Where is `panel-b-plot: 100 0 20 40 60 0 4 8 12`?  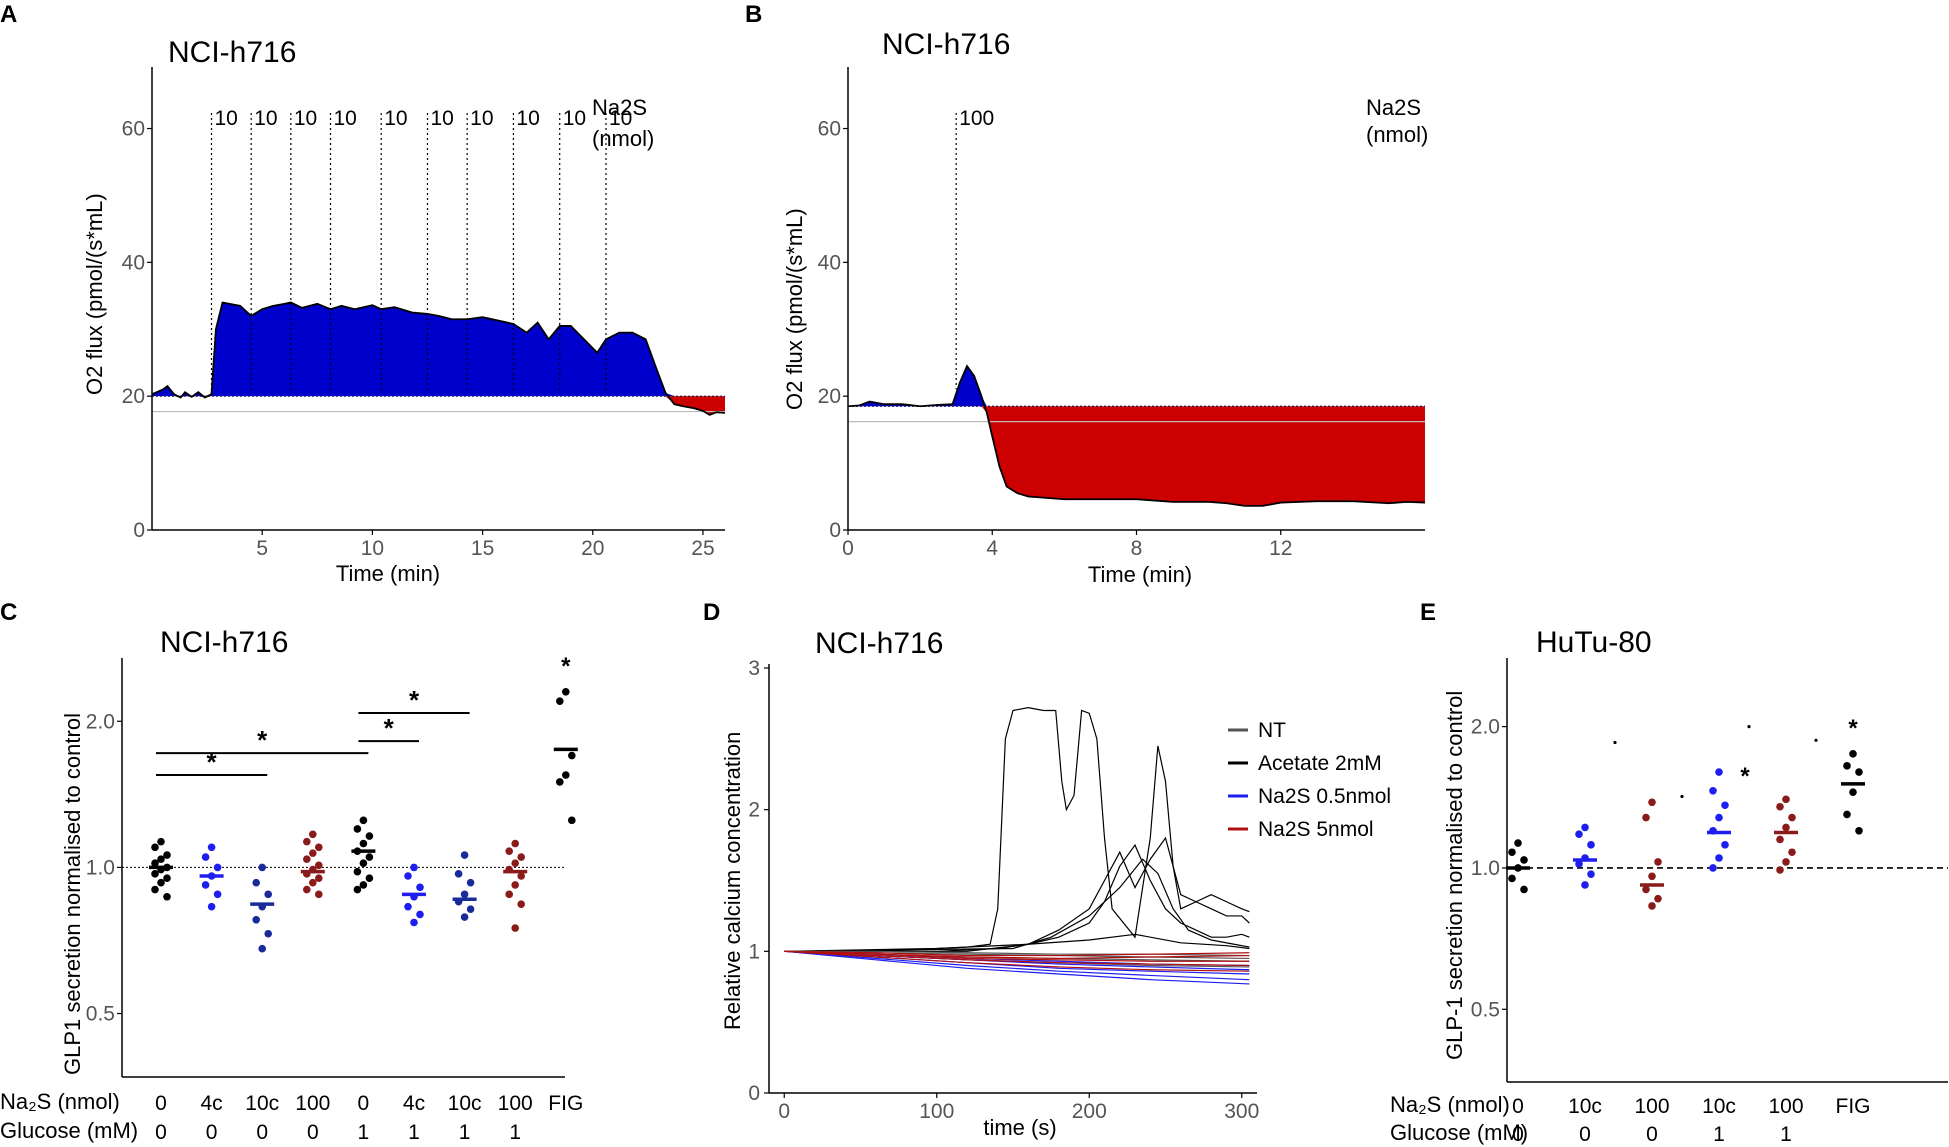 panel-b-plot: 100 0 20 40 60 0 4 8 12 is located at coordinates (1122, 313).